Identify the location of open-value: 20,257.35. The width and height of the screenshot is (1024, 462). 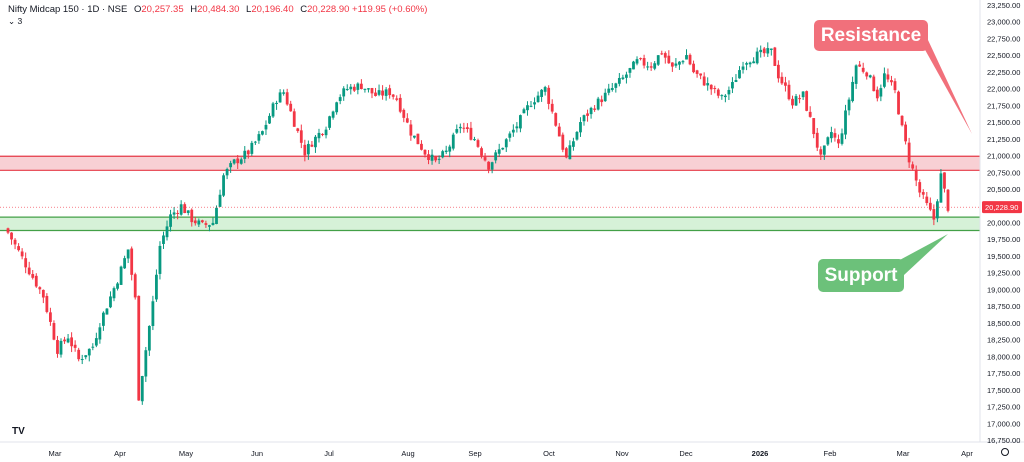
(162, 9).